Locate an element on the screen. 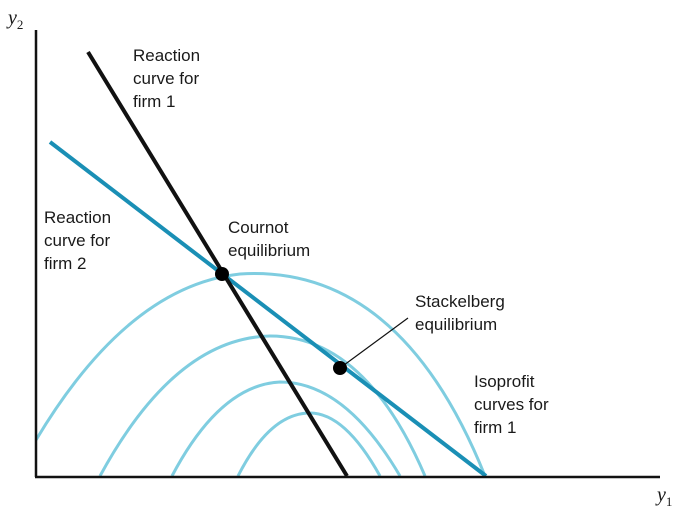 The width and height of the screenshot is (677, 506). stackelberg-pointer is located at coordinates (374, 343).